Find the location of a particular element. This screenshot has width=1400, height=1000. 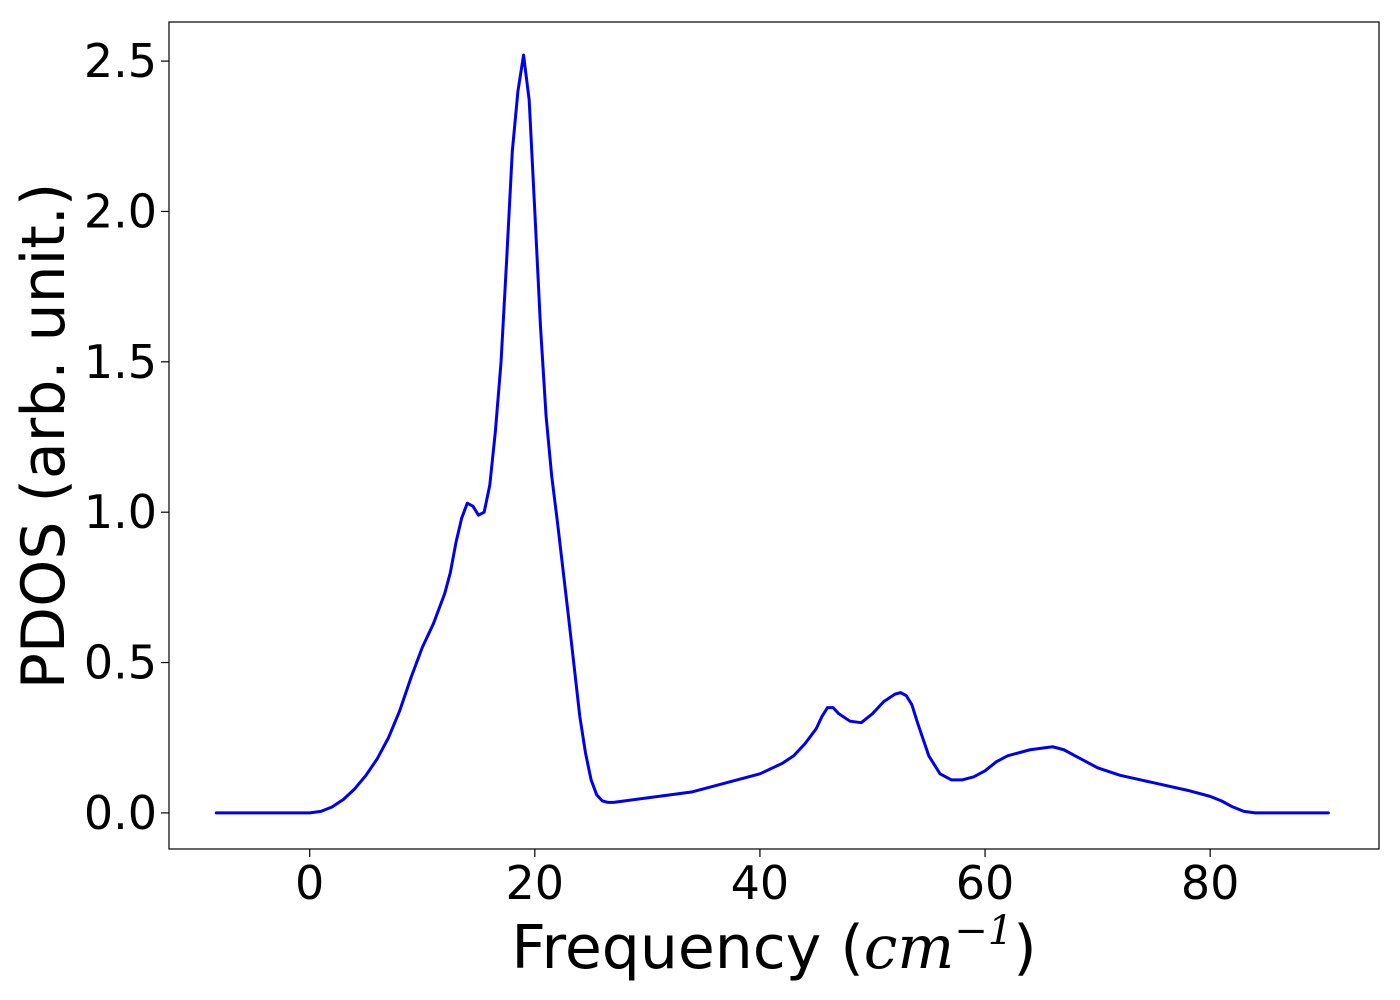

x-tick-label: 40 is located at coordinates (760, 883).